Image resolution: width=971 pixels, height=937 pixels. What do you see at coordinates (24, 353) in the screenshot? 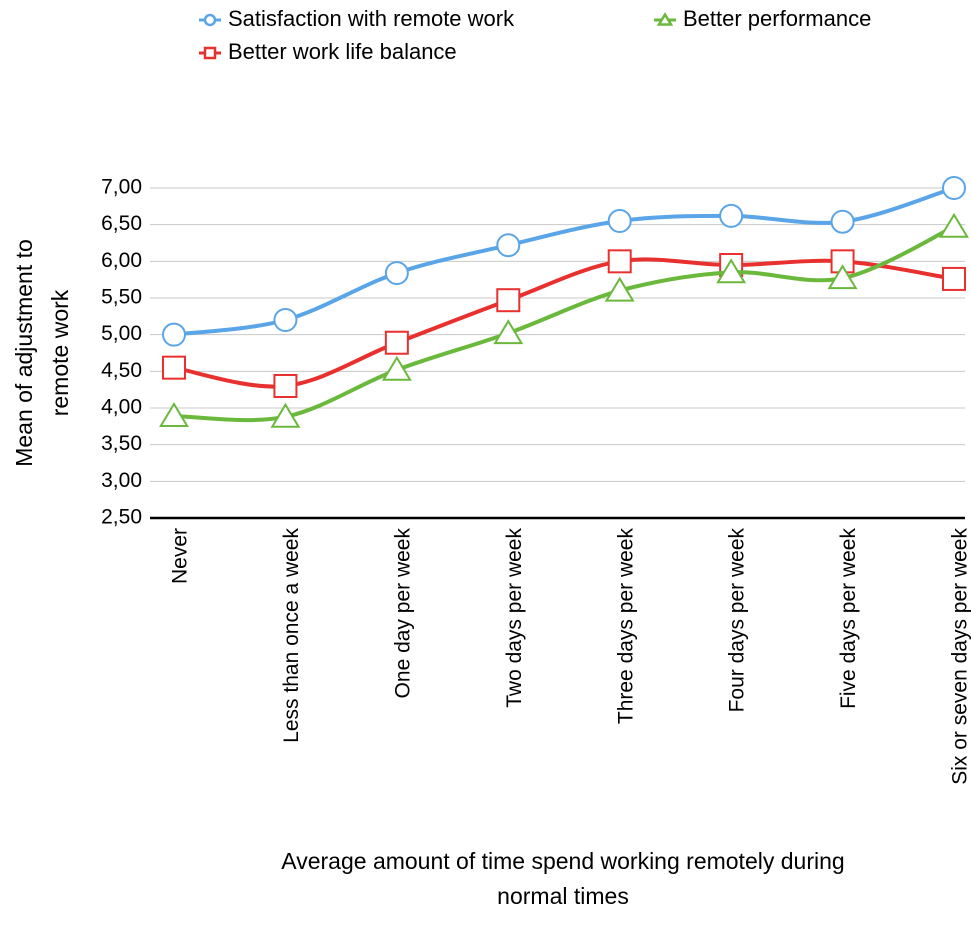
I see `y-axis-title: Mean of adjustment to` at bounding box center [24, 353].